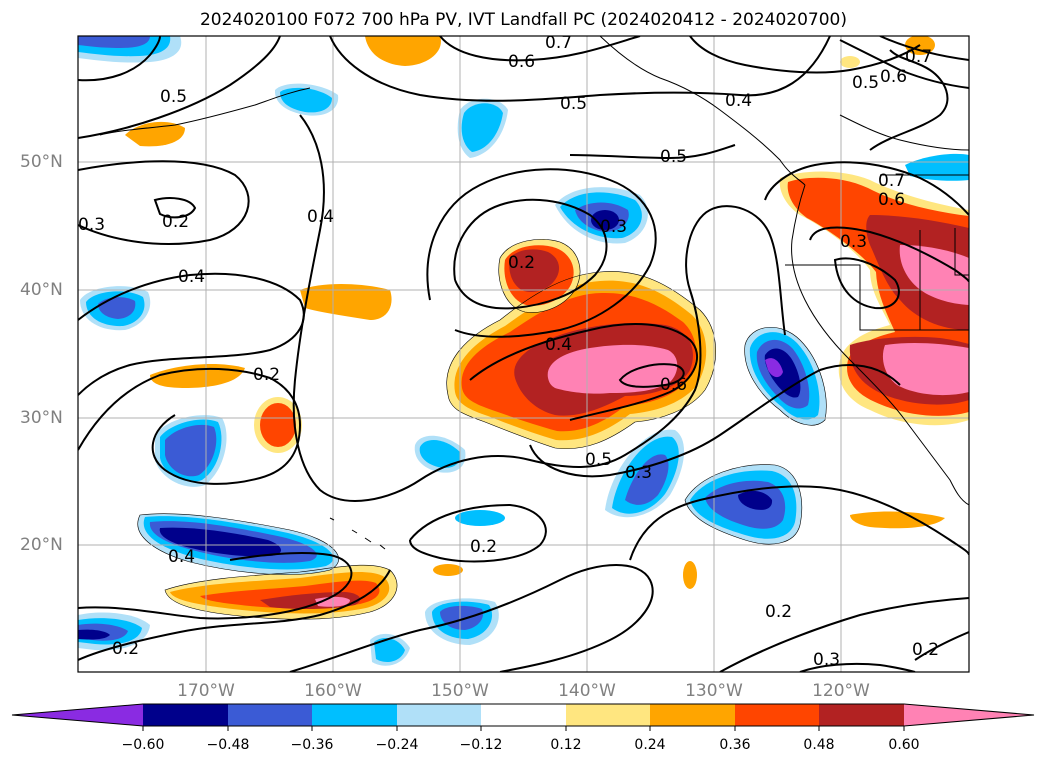 Image resolution: width=1047 pixels, height=765 pixels. Describe the element at coordinates (41, 162) in the screenshot. I see `lat-label: 50°N` at that location.